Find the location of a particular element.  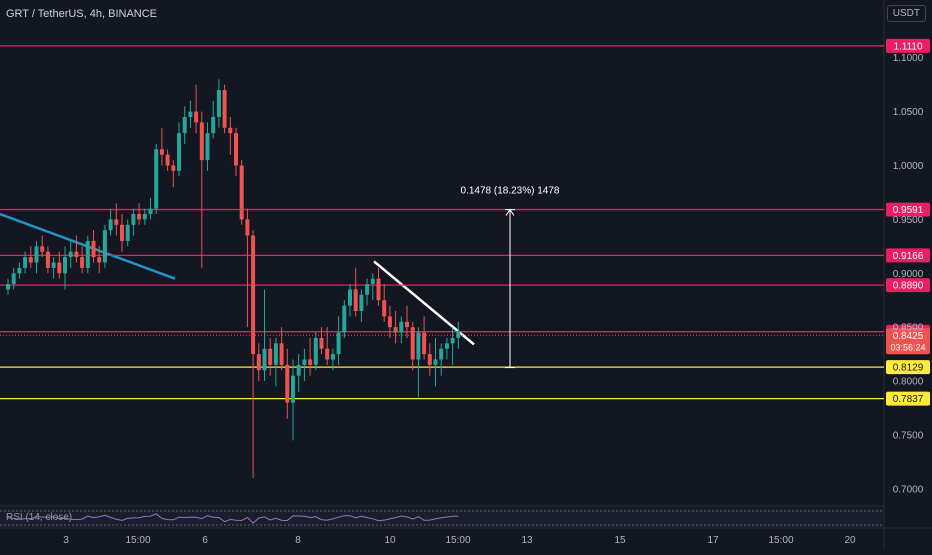

y-tick-label: 0.7000 is located at coordinates (908, 489).